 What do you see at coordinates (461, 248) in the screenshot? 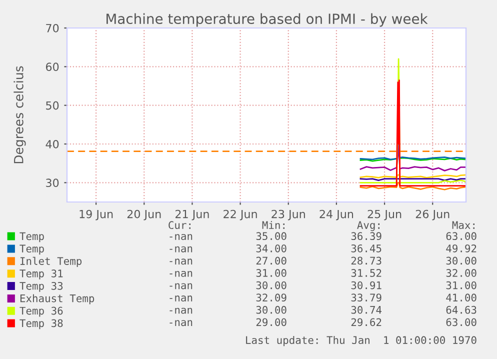
I see `text: 49.92` at bounding box center [461, 248].